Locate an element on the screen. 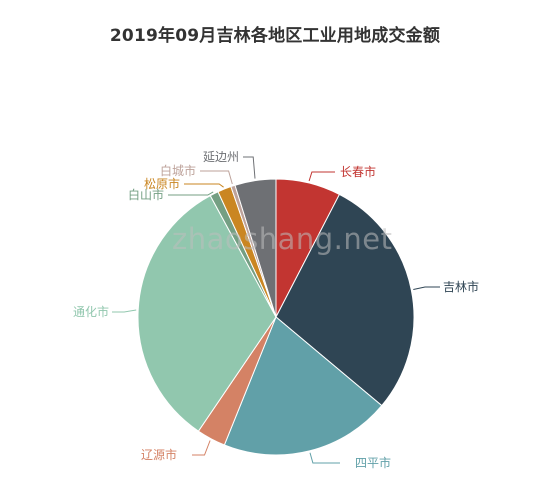  slice-label-7: 松原市 is located at coordinates (162, 183).